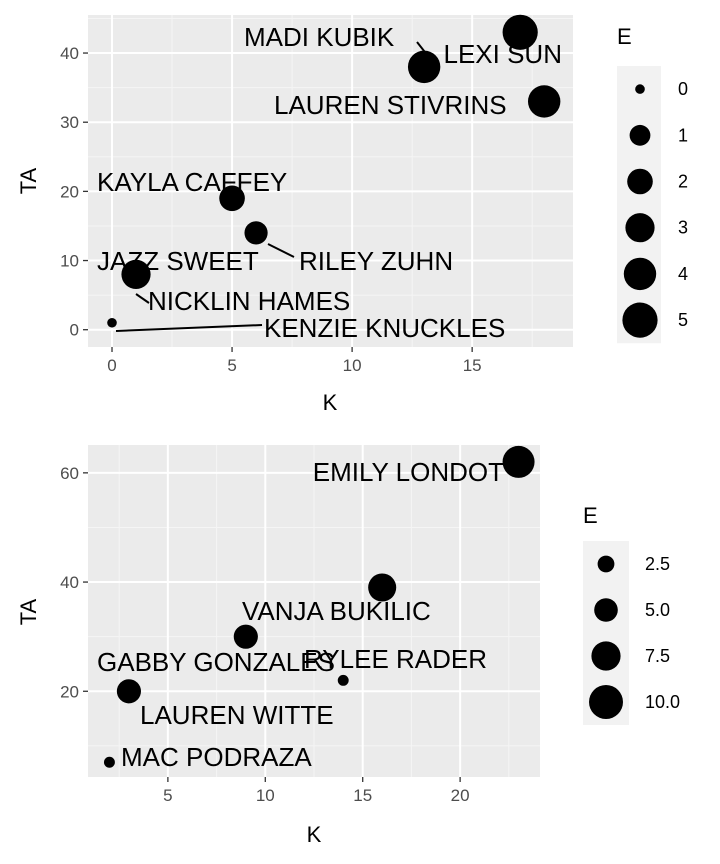 This screenshot has height=864, width=720. I want to click on x-tick-label: 0, so click(111, 365).